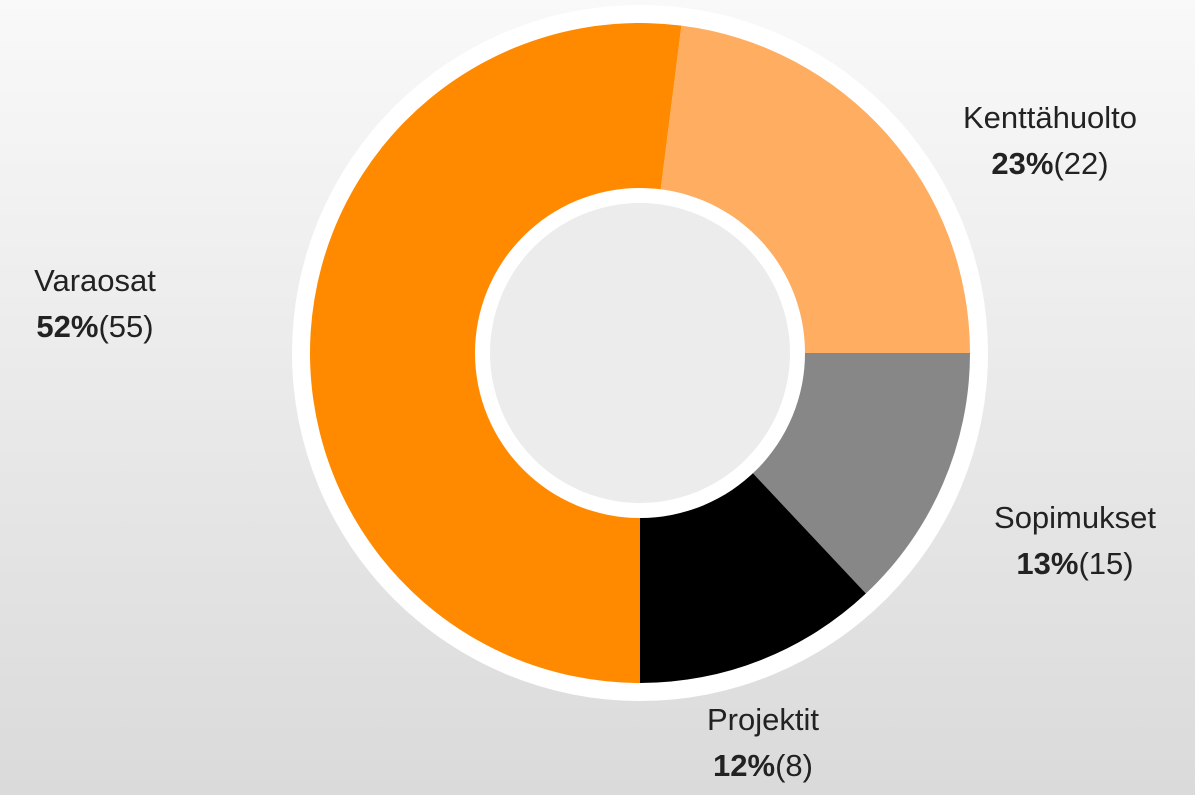  I want to click on slice-label: Kenttähuolto, so click(1050, 117).